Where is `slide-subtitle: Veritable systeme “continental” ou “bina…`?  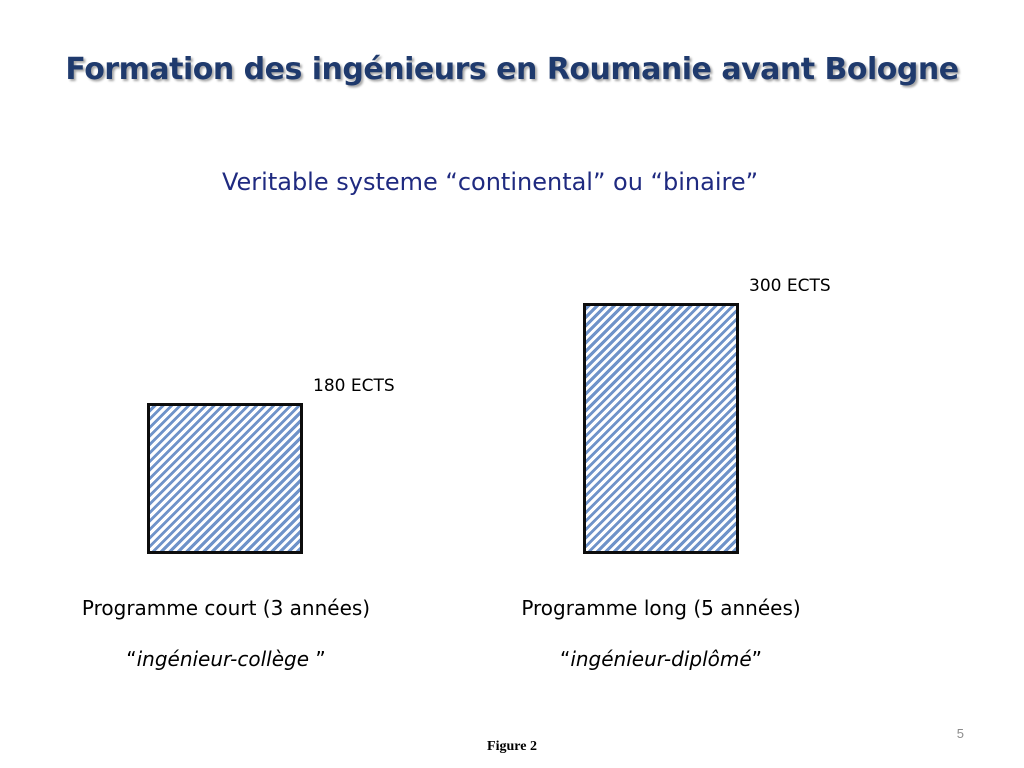 slide-subtitle: Veritable systeme “continental” ou “bina… is located at coordinates (490, 182).